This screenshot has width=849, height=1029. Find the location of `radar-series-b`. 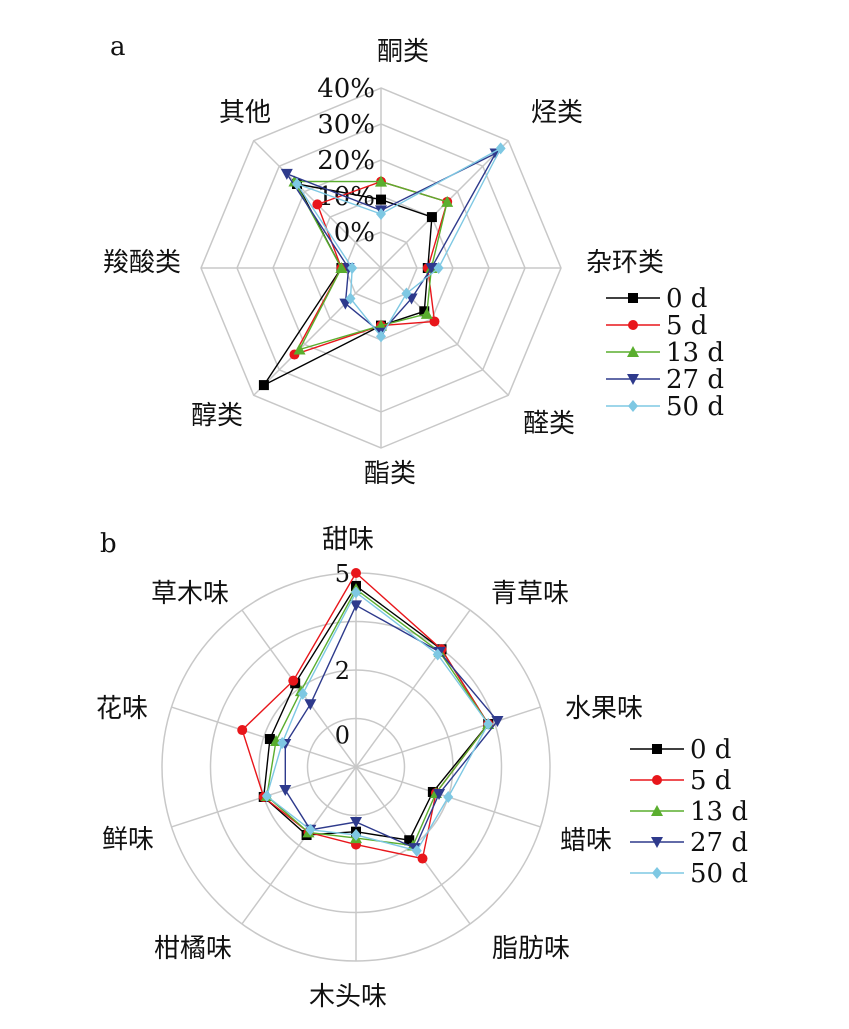

radar-series-b is located at coordinates (370, 716).